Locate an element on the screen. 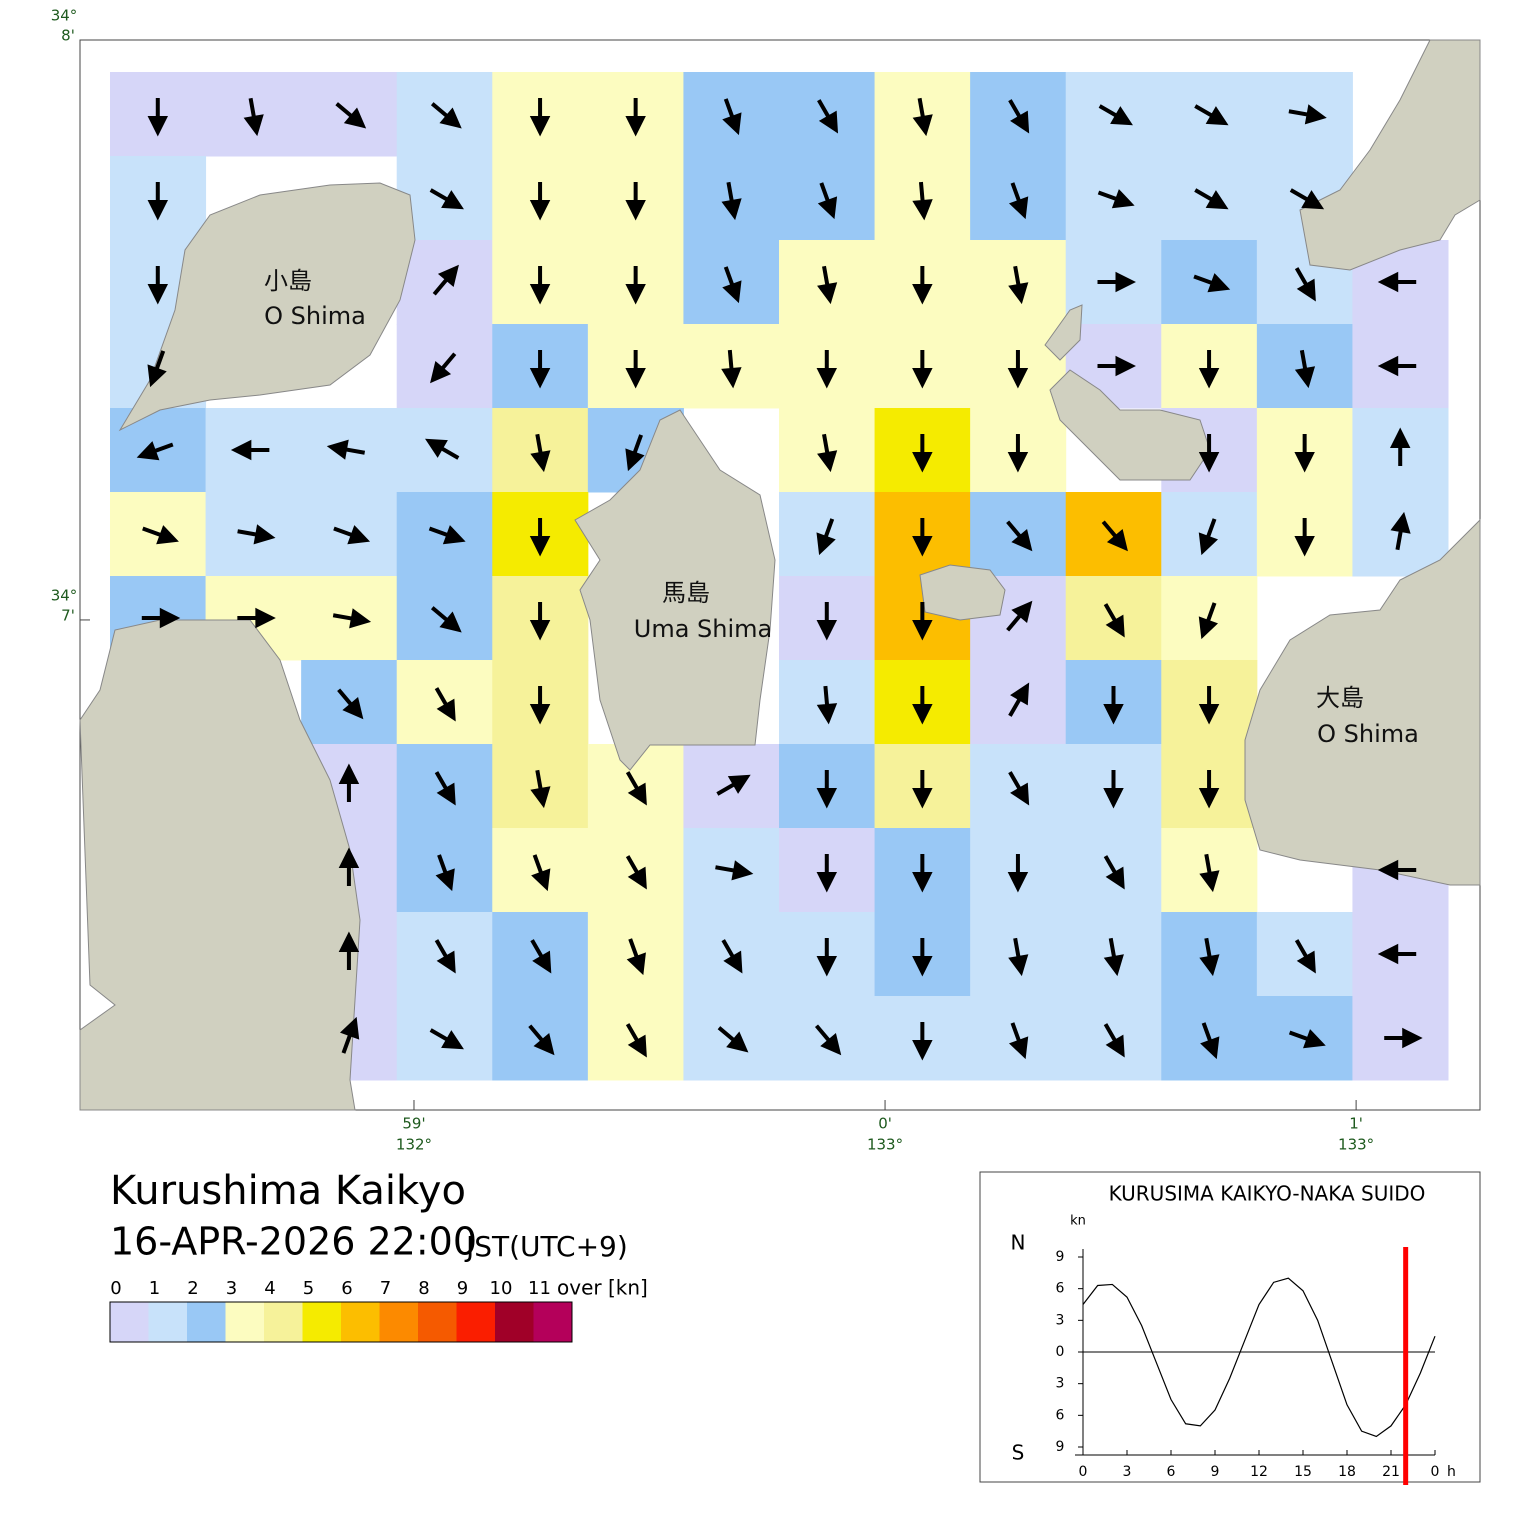 Image resolution: width=1520 pixels, height=1537 pixels. legend-label: 9 is located at coordinates (462, 1288).